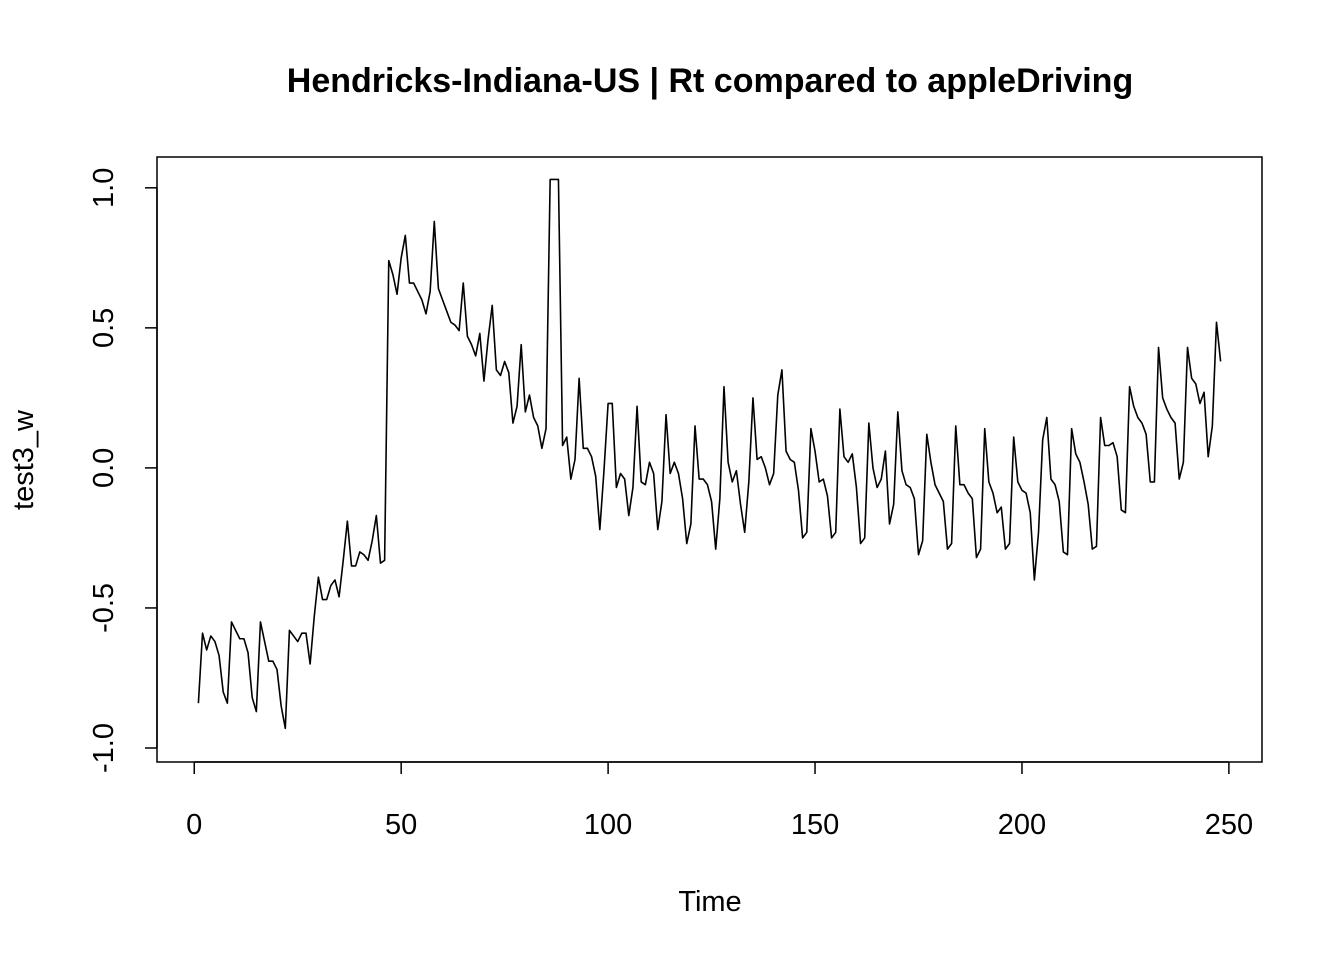 This screenshot has height=960, width=1344. What do you see at coordinates (104, 328) in the screenshot?
I see `y-tick-label: 0.5` at bounding box center [104, 328].